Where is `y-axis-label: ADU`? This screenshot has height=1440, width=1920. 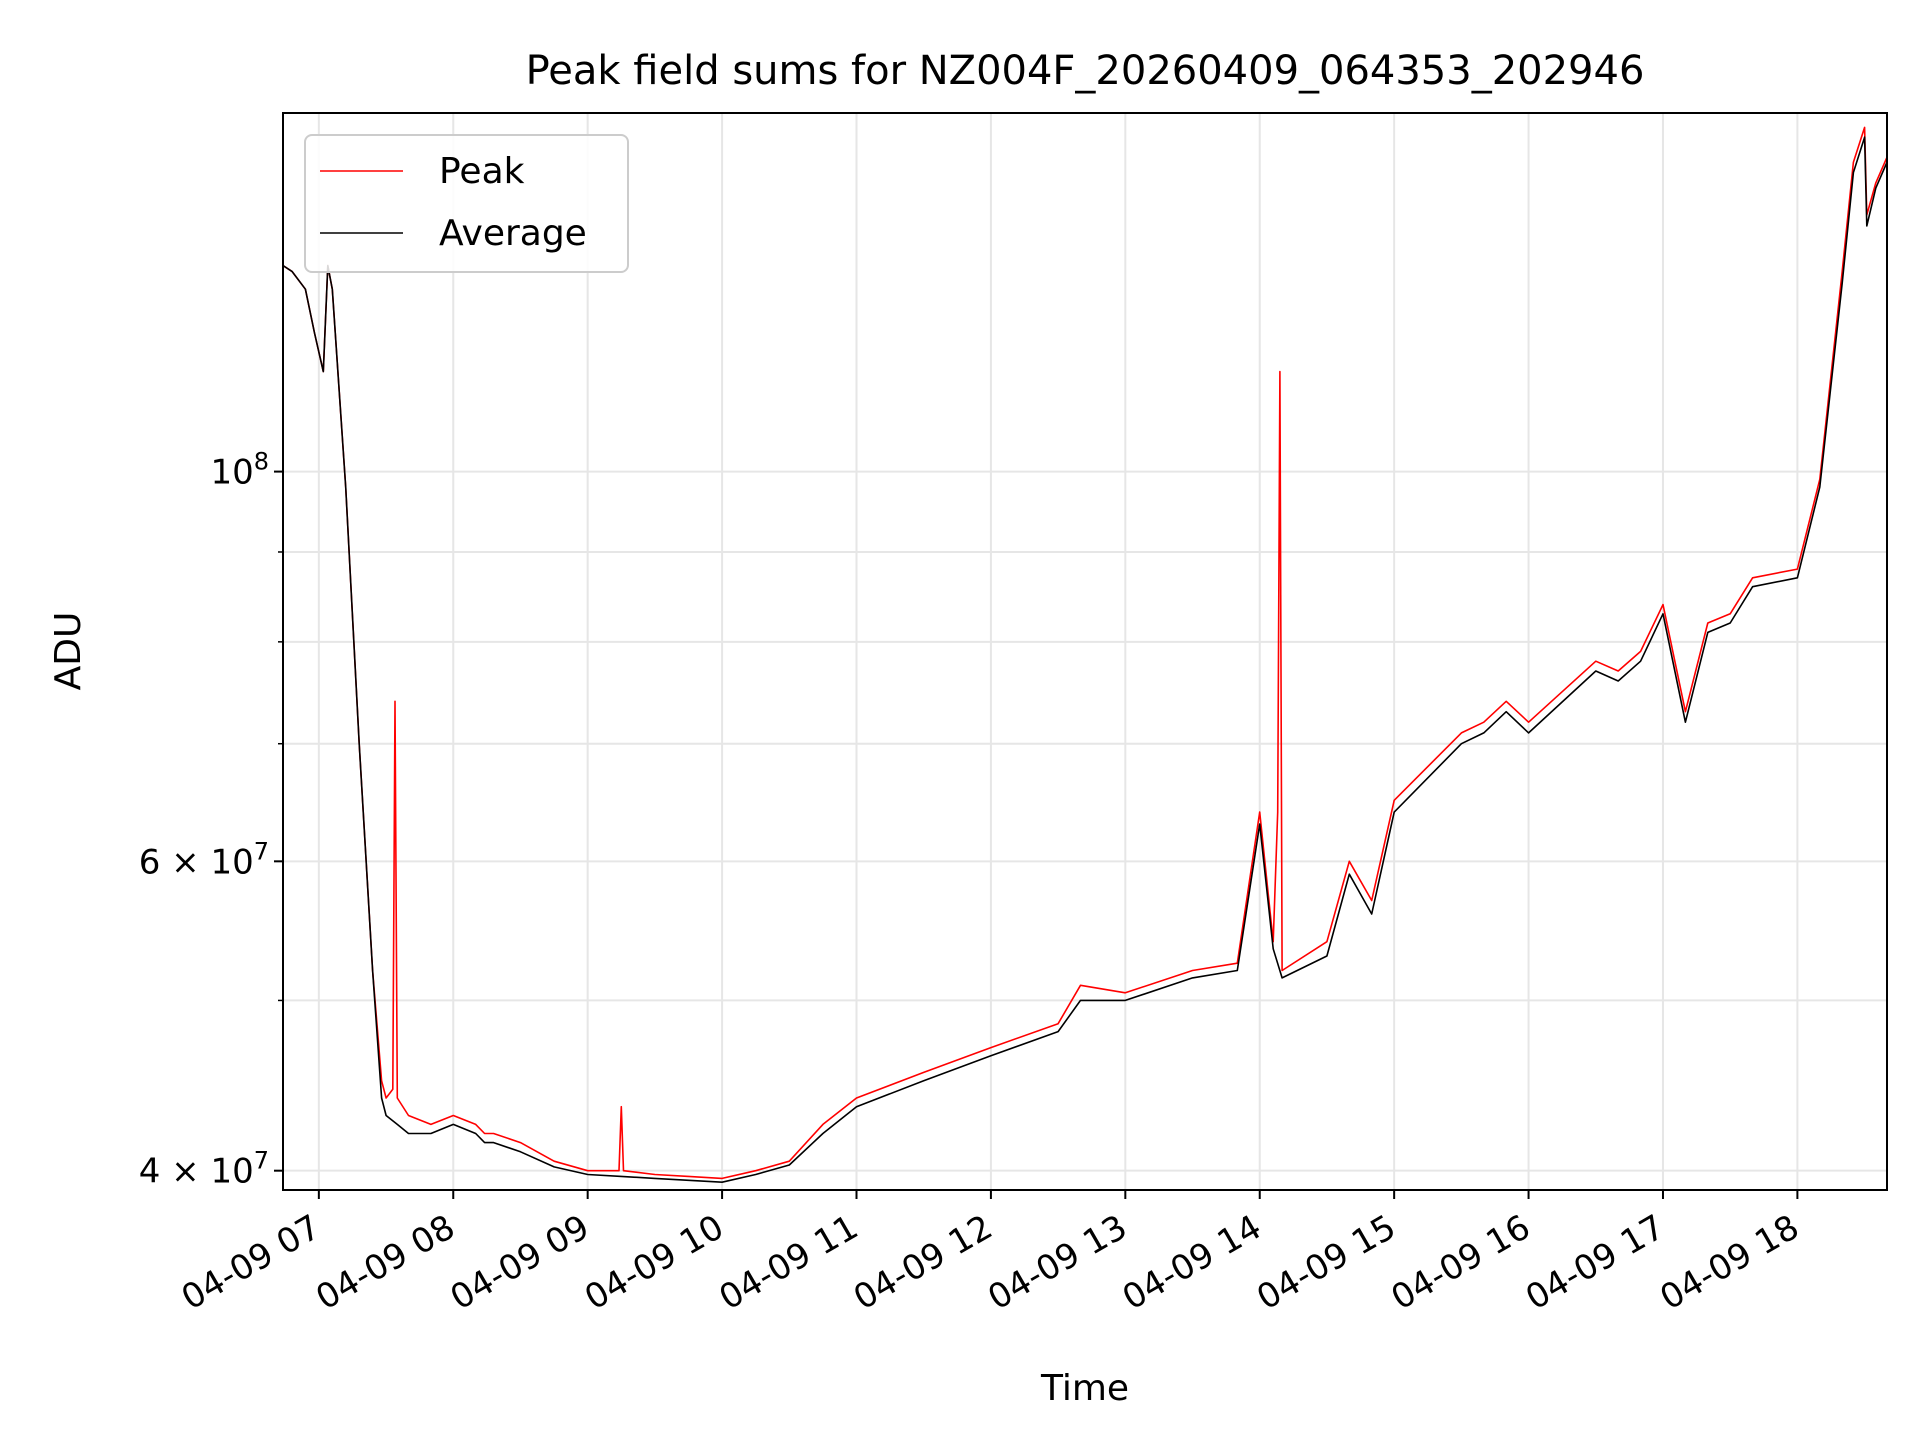 y-axis-label: ADU is located at coordinates (68, 651).